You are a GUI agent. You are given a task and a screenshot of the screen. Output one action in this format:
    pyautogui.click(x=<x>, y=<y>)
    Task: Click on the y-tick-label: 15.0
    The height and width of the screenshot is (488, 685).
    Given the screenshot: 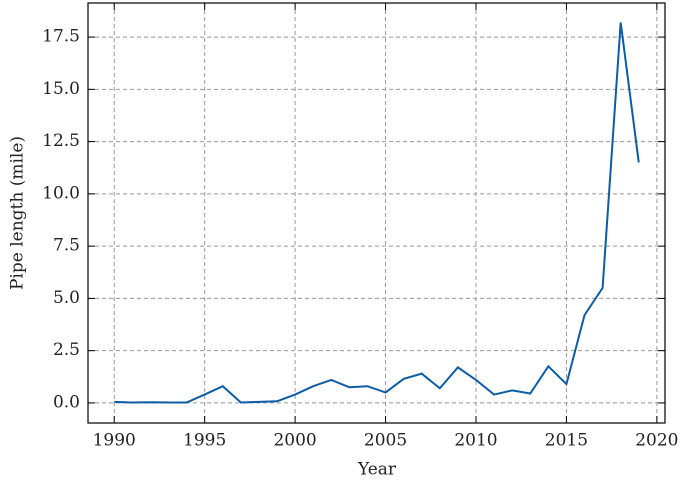 What is the action you would take?
    pyautogui.click(x=61, y=89)
    